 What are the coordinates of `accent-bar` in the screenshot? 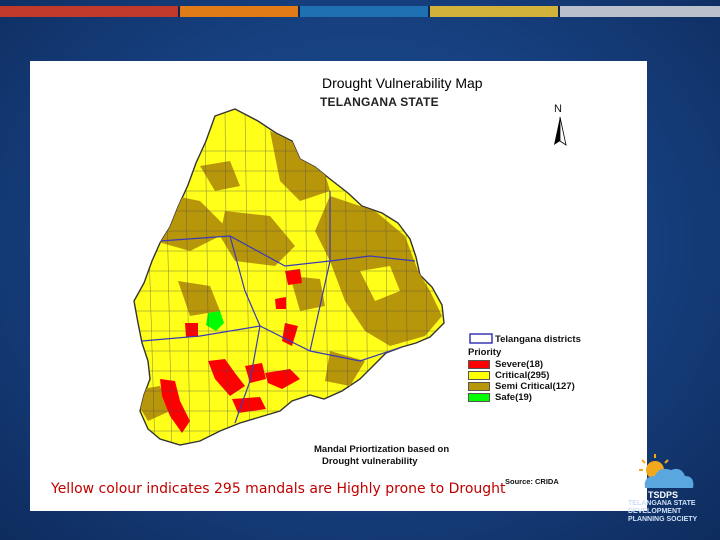 It's located at (360, 11).